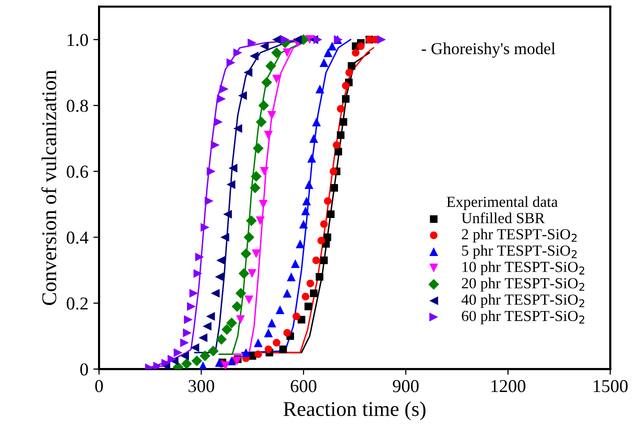 The image size is (639, 442). I want to click on y-tick-label: 0.6, so click(77, 172).